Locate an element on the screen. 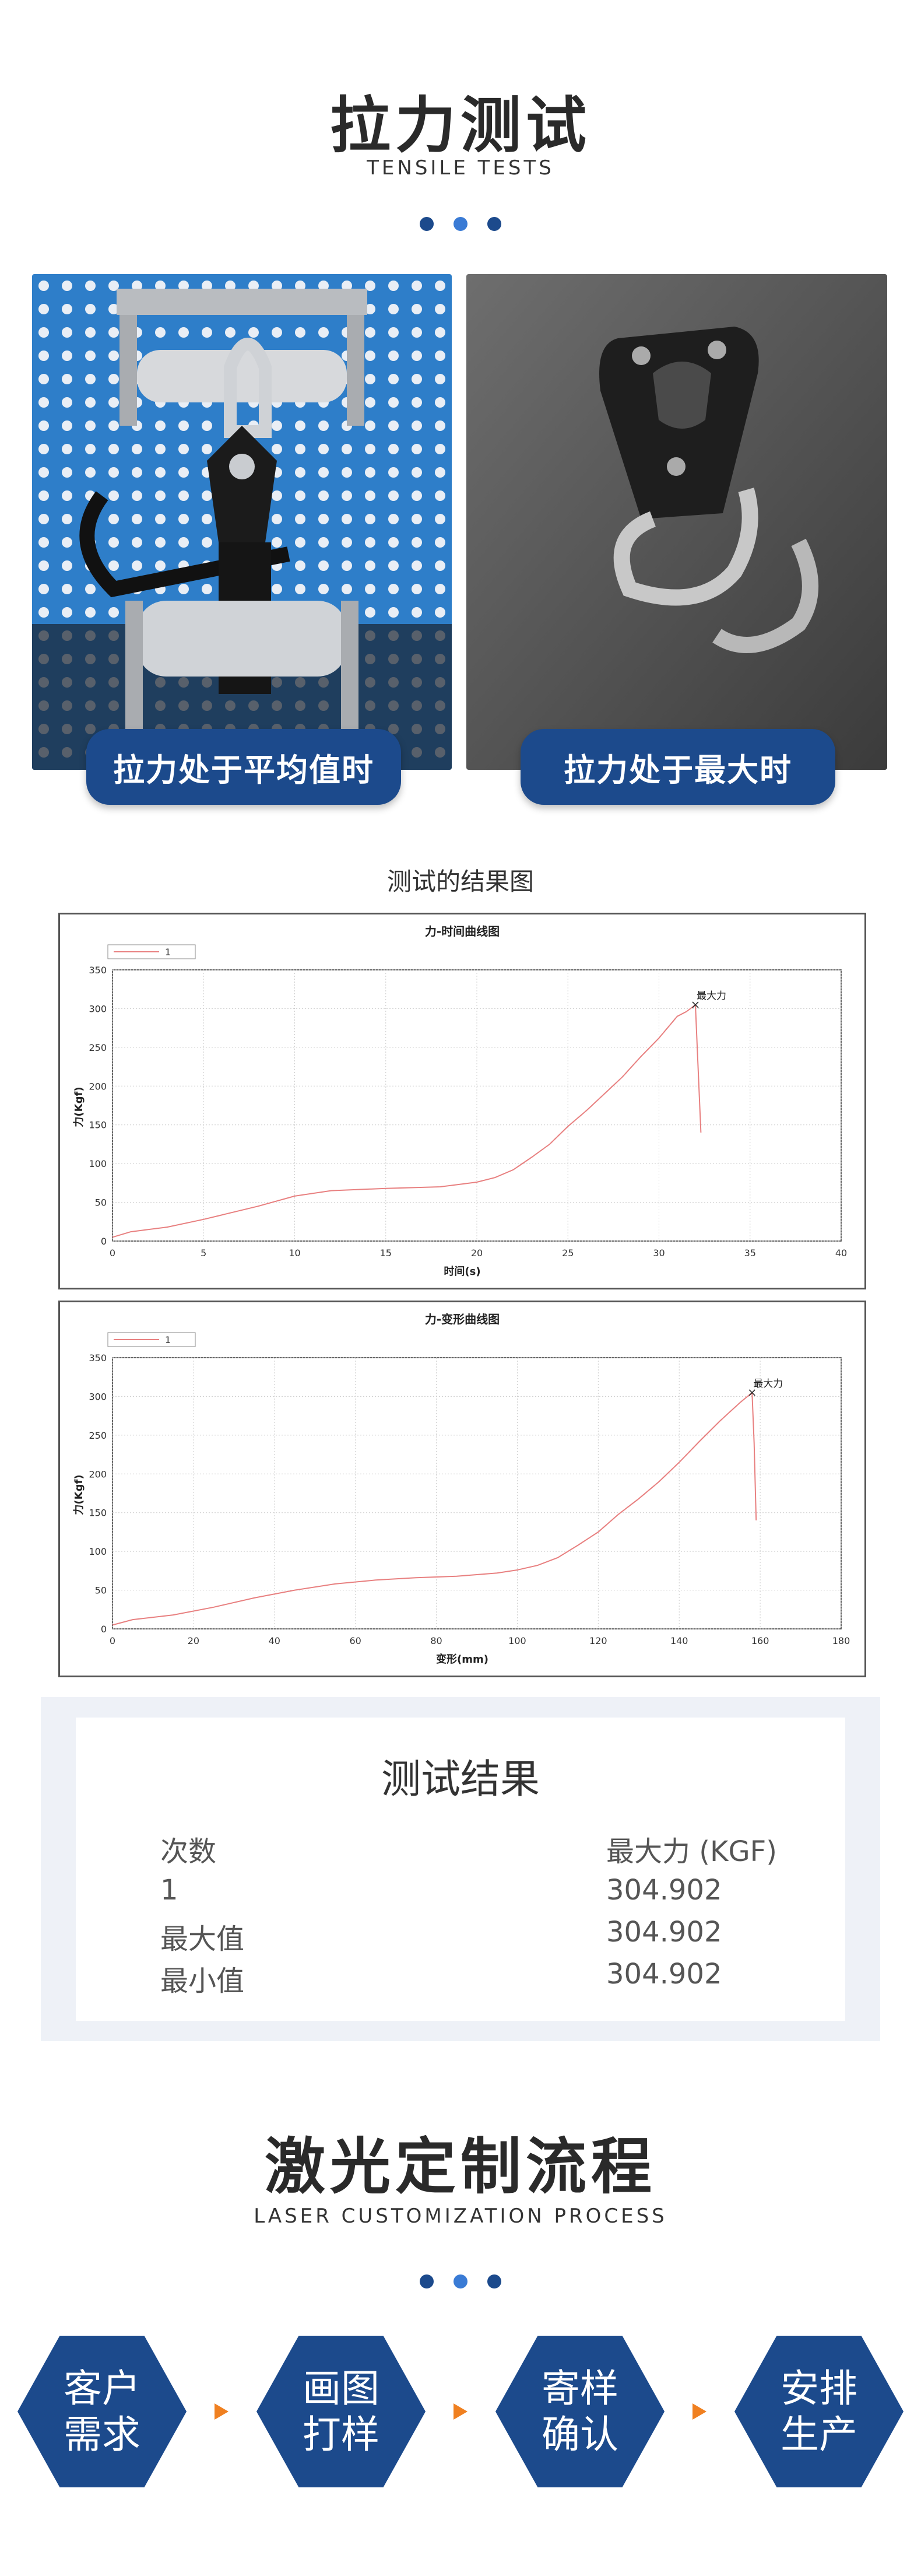  process-title: 激光定制流程 is located at coordinates (460, 2166).